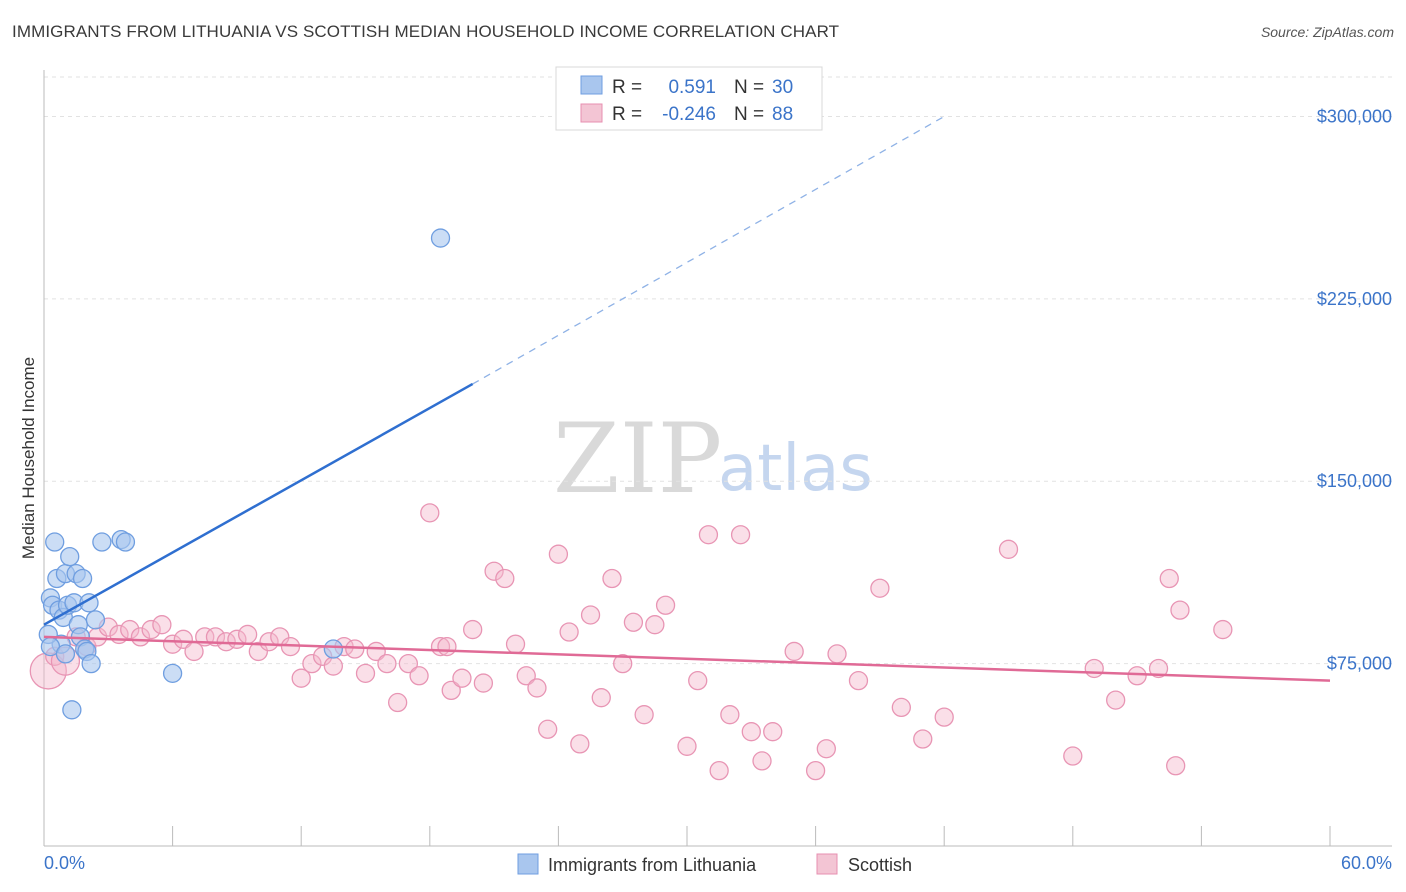 The image size is (1406, 892). What do you see at coordinates (827, 864) in the screenshot?
I see `bottom-legend-swatch-scottish` at bounding box center [827, 864].